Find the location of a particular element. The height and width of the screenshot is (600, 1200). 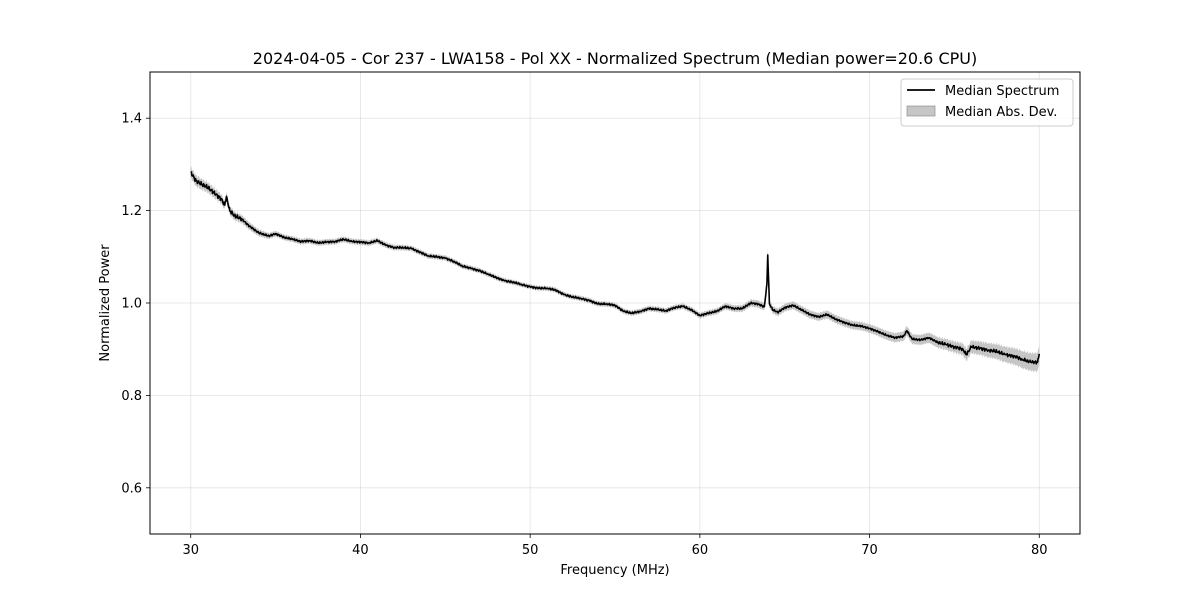

legend-box is located at coordinates (987, 102).